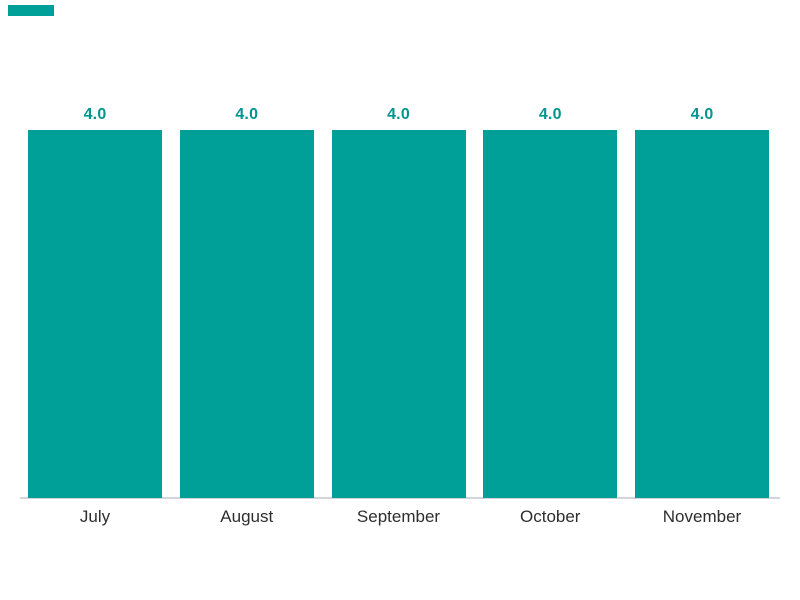  I want to click on brand-accent-bar, so click(31, 10).